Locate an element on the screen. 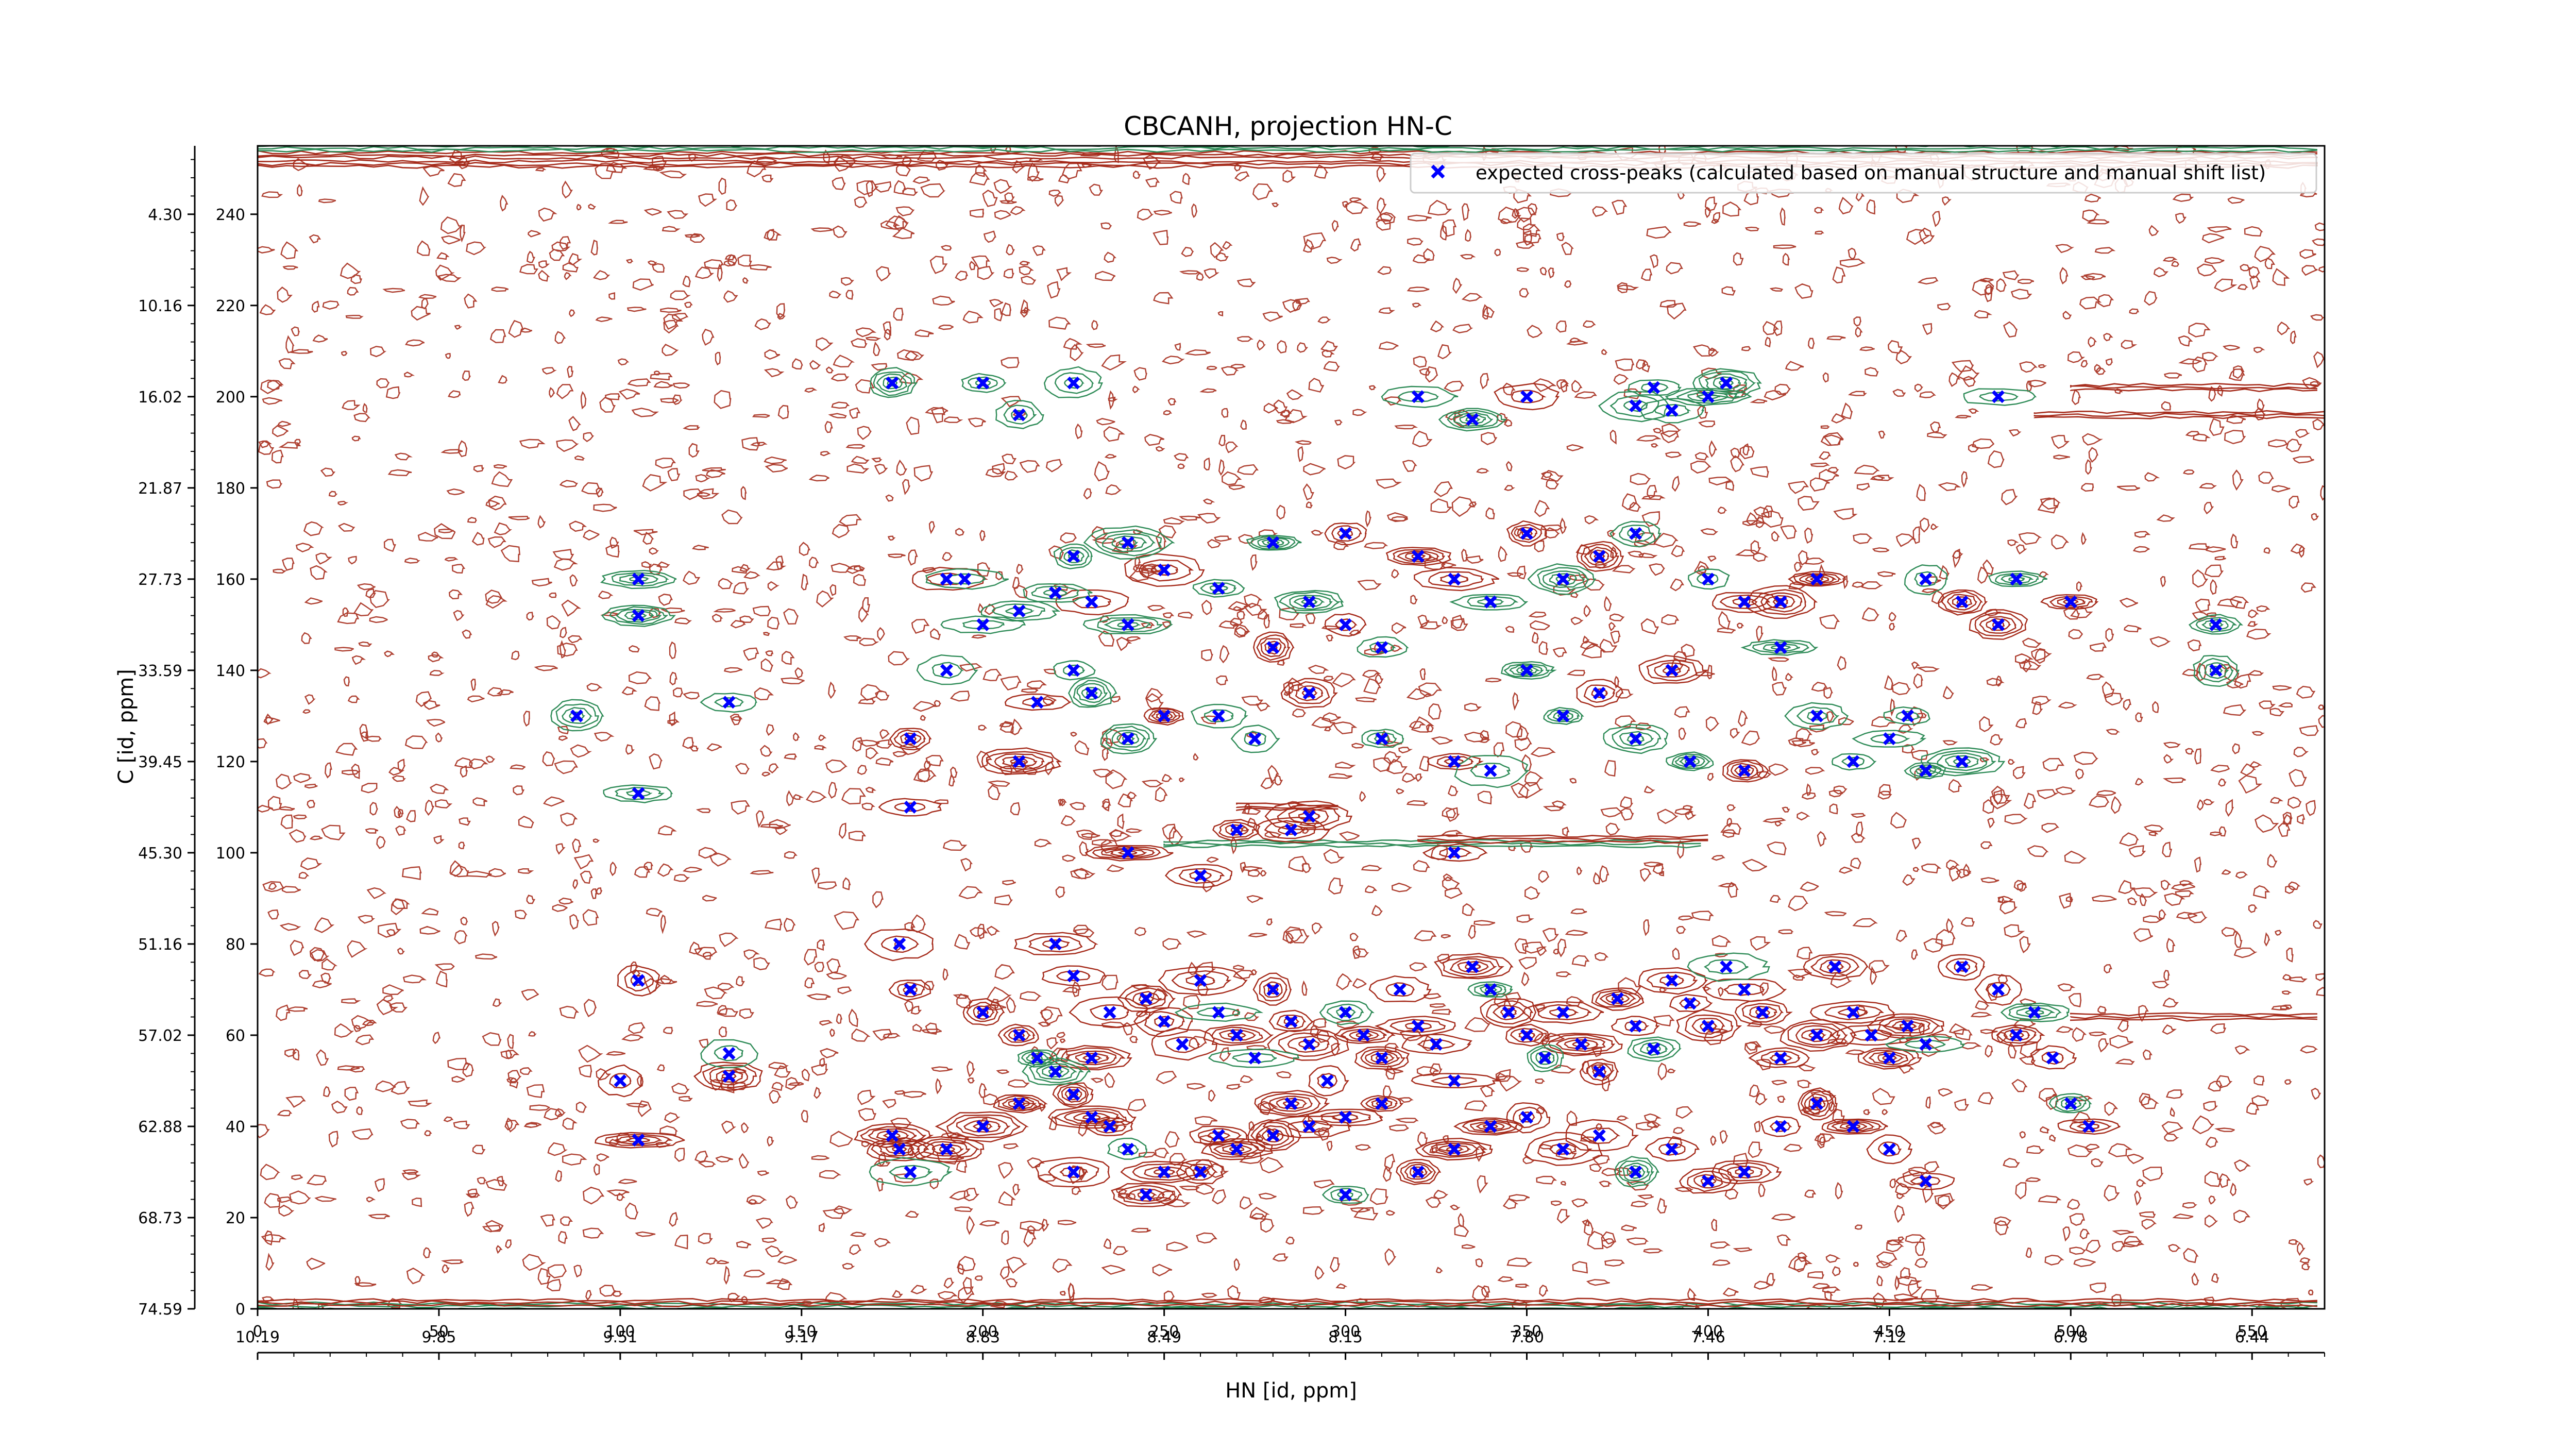 Image resolution: width=2576 pixels, height=1449 pixels. y-ppm-tick-label-8: 27.73 is located at coordinates (160, 580).